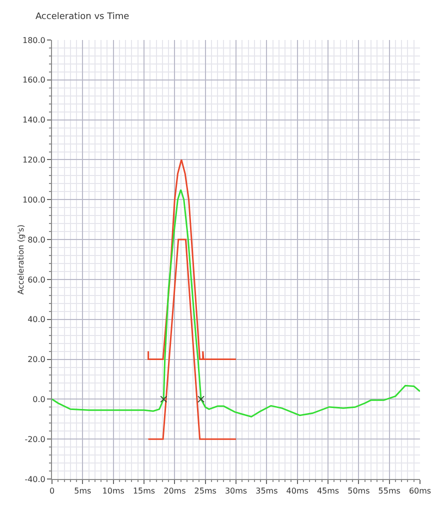 The width and height of the screenshot is (443, 508). What do you see at coordinates (389, 491) in the screenshot?
I see `x-tick-label: 55ms` at bounding box center [389, 491].